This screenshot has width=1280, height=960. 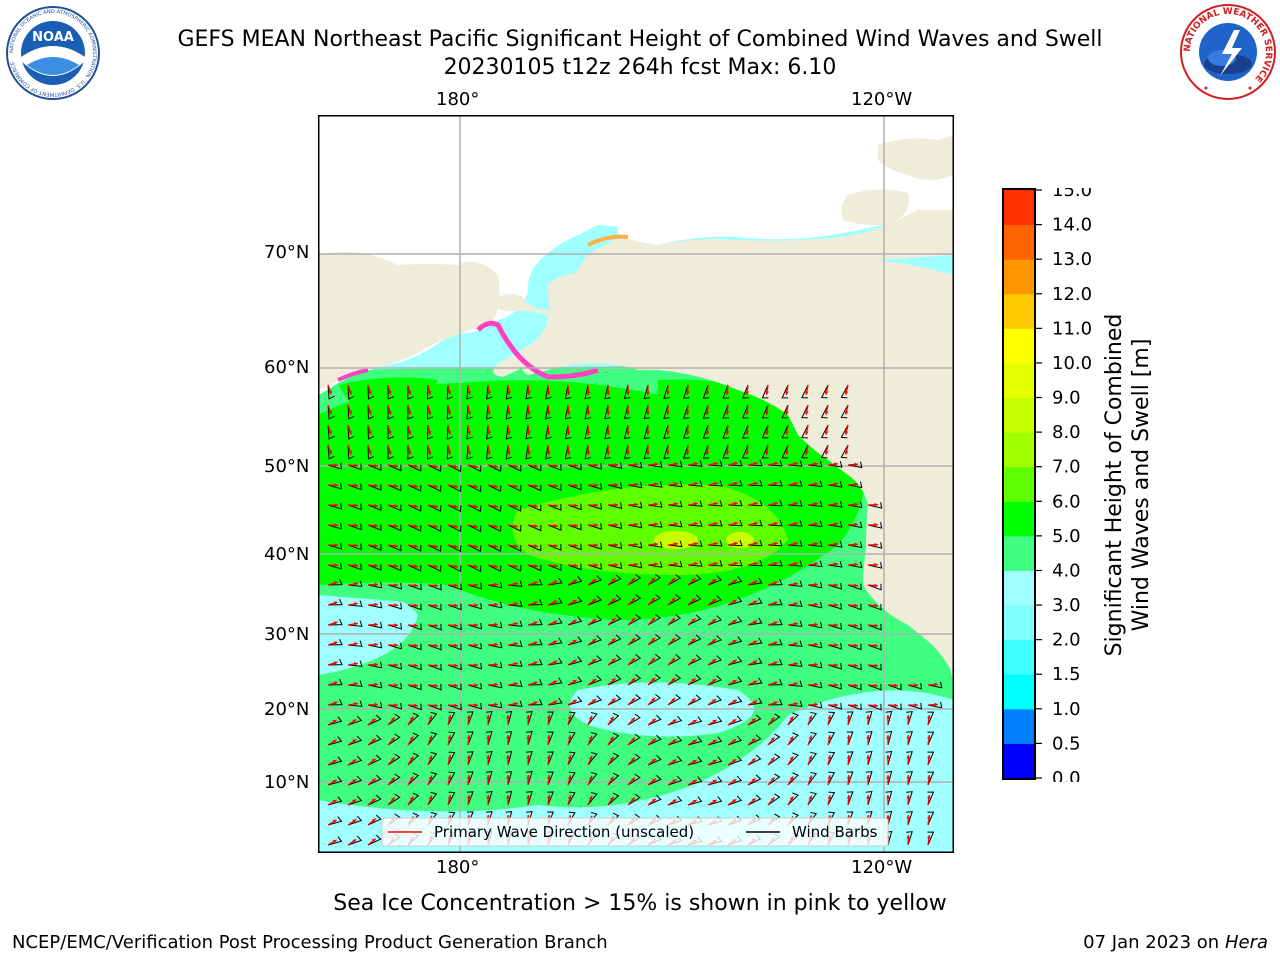 What do you see at coordinates (287, 782) in the screenshot?
I see `lat-tick-10n: 10°N` at bounding box center [287, 782].